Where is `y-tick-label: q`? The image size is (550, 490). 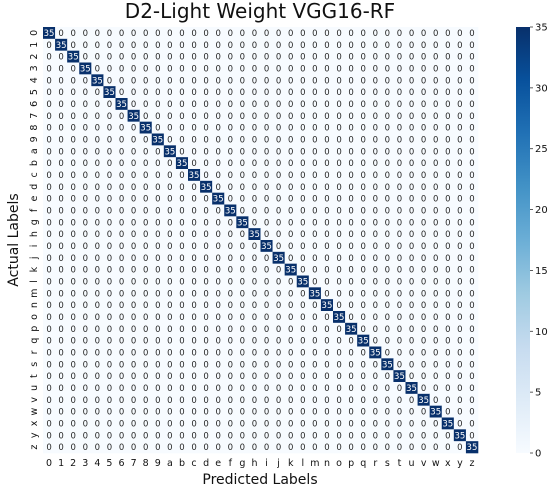
y-tick-label: q is located at coordinates (34, 341).